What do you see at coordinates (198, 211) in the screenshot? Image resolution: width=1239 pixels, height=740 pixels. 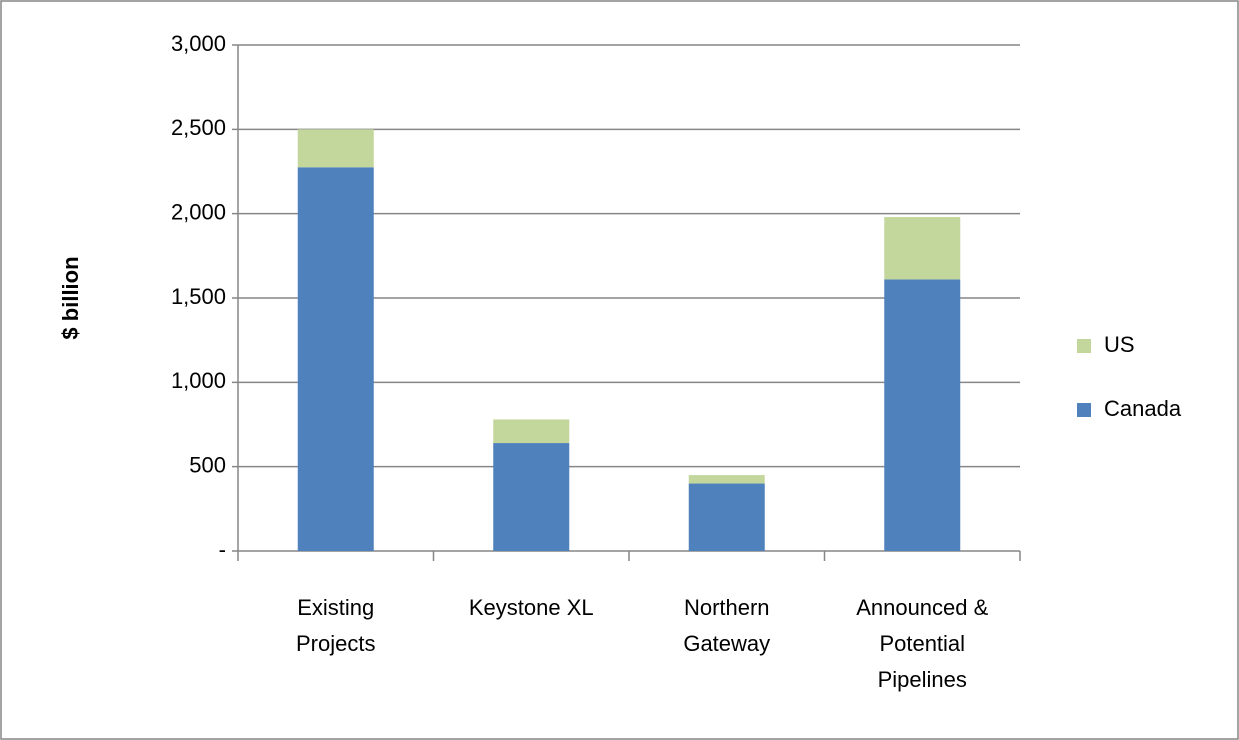 I see `y-tick-label: 2,000` at bounding box center [198, 211].